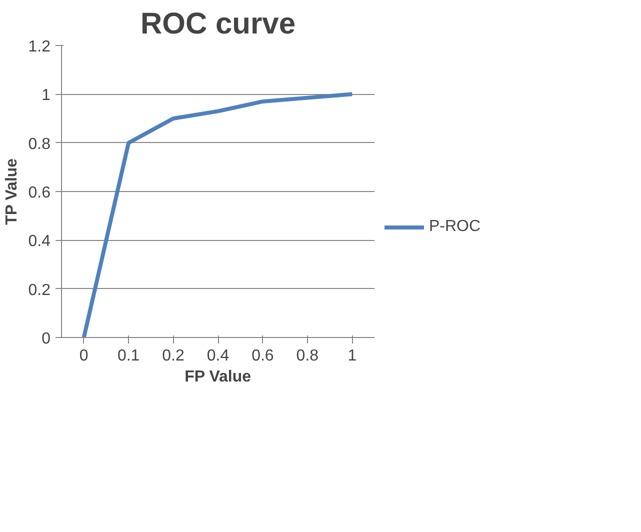 The image size is (641, 532). I want to click on x-tick-label: 0.8, so click(307, 356).